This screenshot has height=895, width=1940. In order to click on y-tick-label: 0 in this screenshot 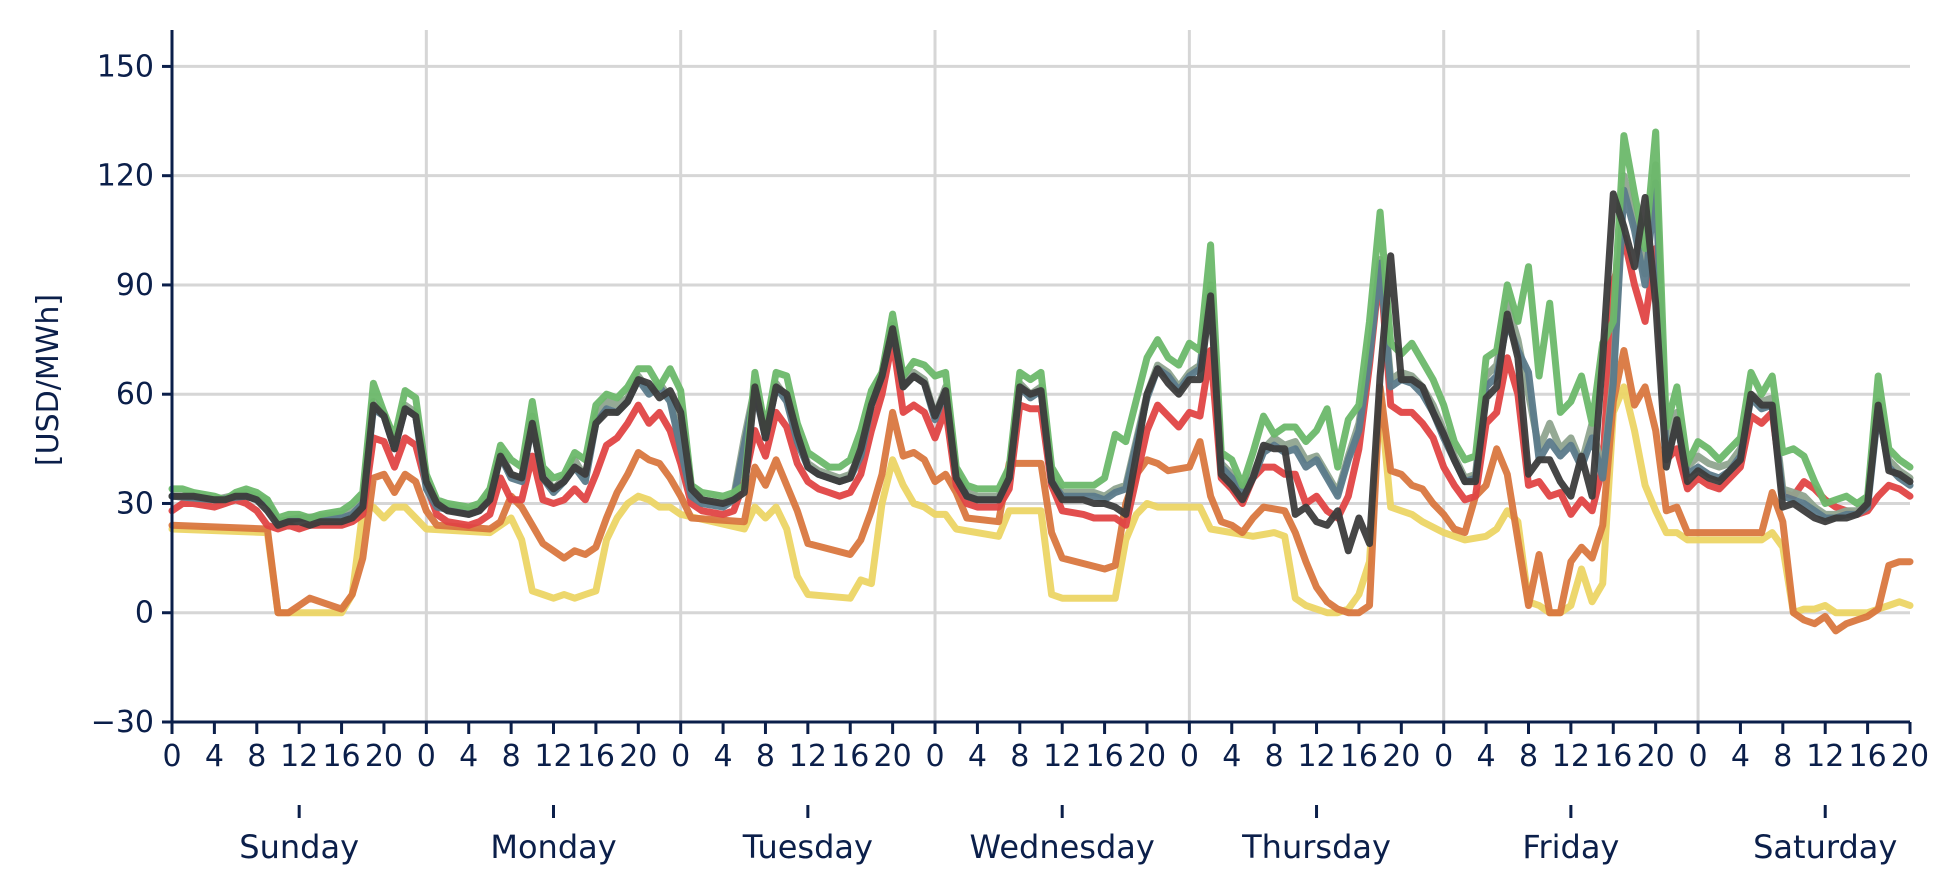, I will do `click(144, 613)`.